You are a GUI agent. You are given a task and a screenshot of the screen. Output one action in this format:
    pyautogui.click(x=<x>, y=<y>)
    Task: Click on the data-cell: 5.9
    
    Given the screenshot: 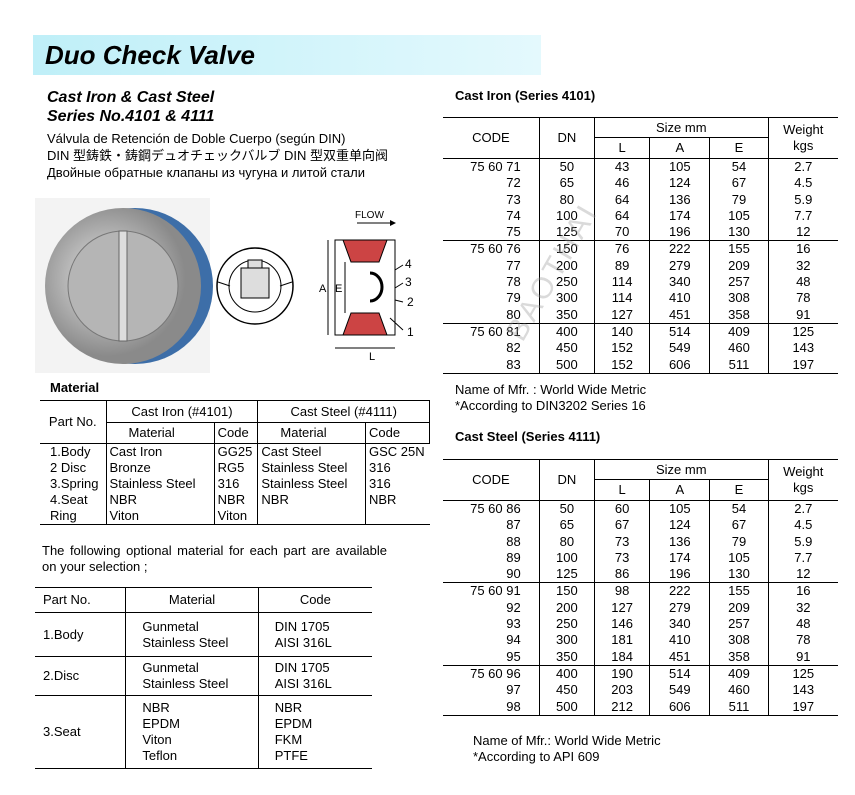 What is the action you would take?
    pyautogui.click(x=802, y=199)
    